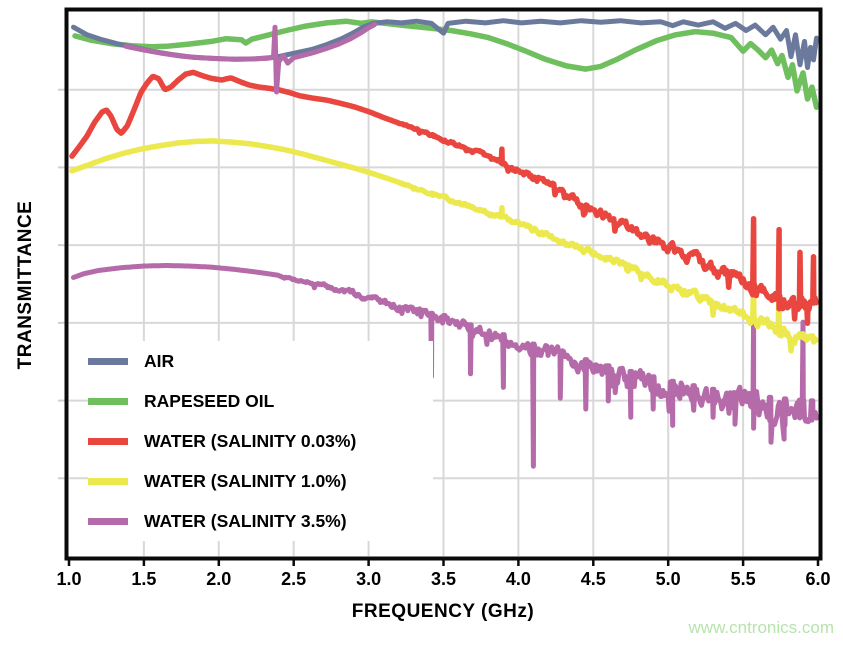 This screenshot has width=843, height=646. What do you see at coordinates (219, 579) in the screenshot?
I see `x-tick-label: 2.0` at bounding box center [219, 579].